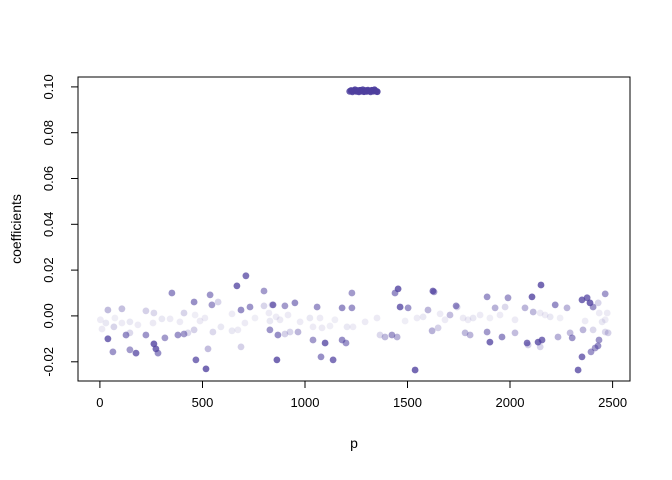 This screenshot has height=480, width=672. I want to click on y-axis-title: coefficients, so click(16, 229).